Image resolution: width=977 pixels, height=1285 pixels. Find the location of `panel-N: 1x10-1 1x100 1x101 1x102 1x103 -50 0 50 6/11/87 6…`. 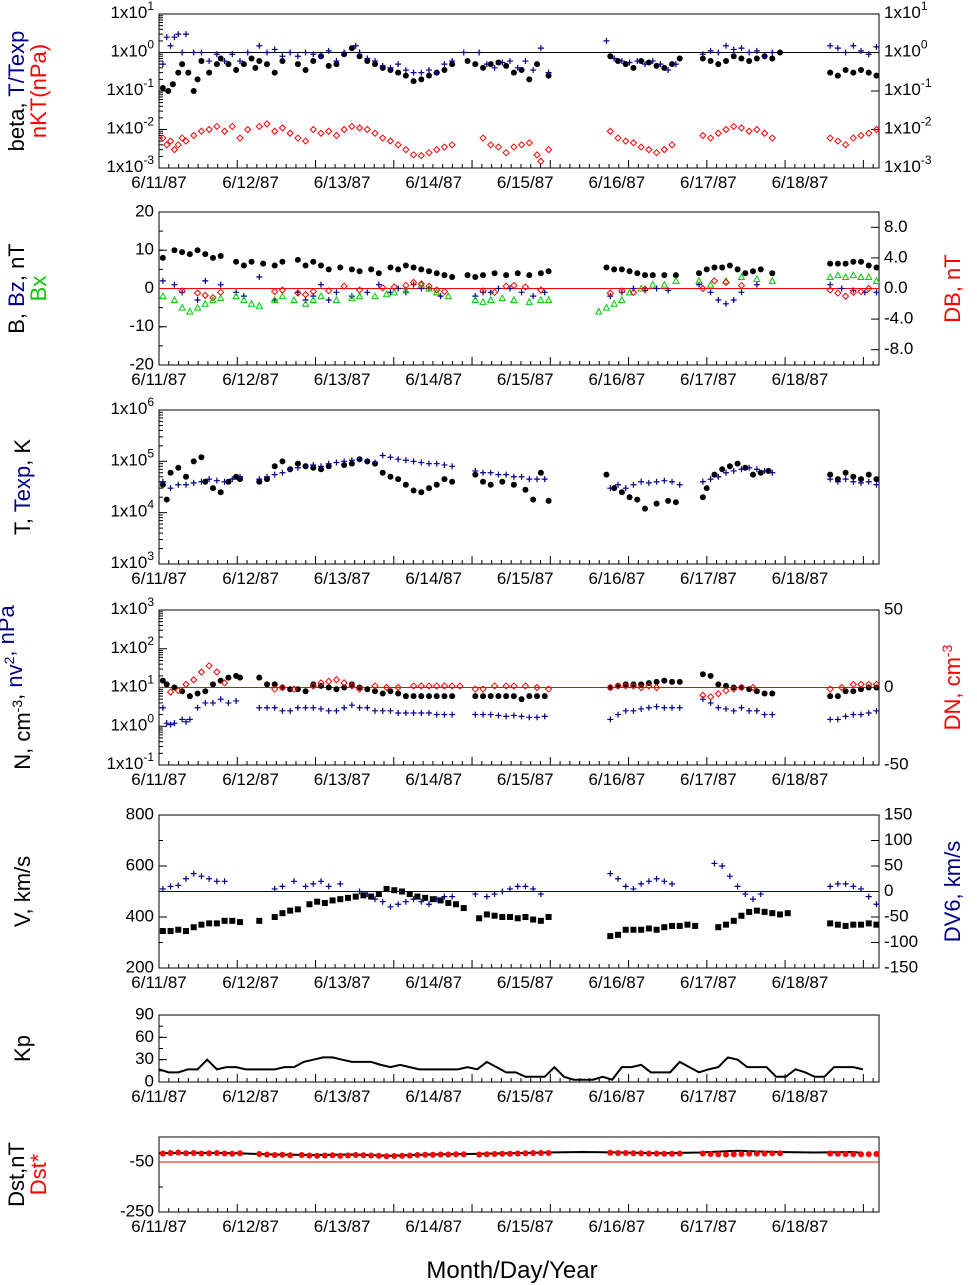

panel-N: 1x10-1 1x100 1x101 1x102 1x103 -50 0 50 6/11/87 6… is located at coordinates (482, 692).